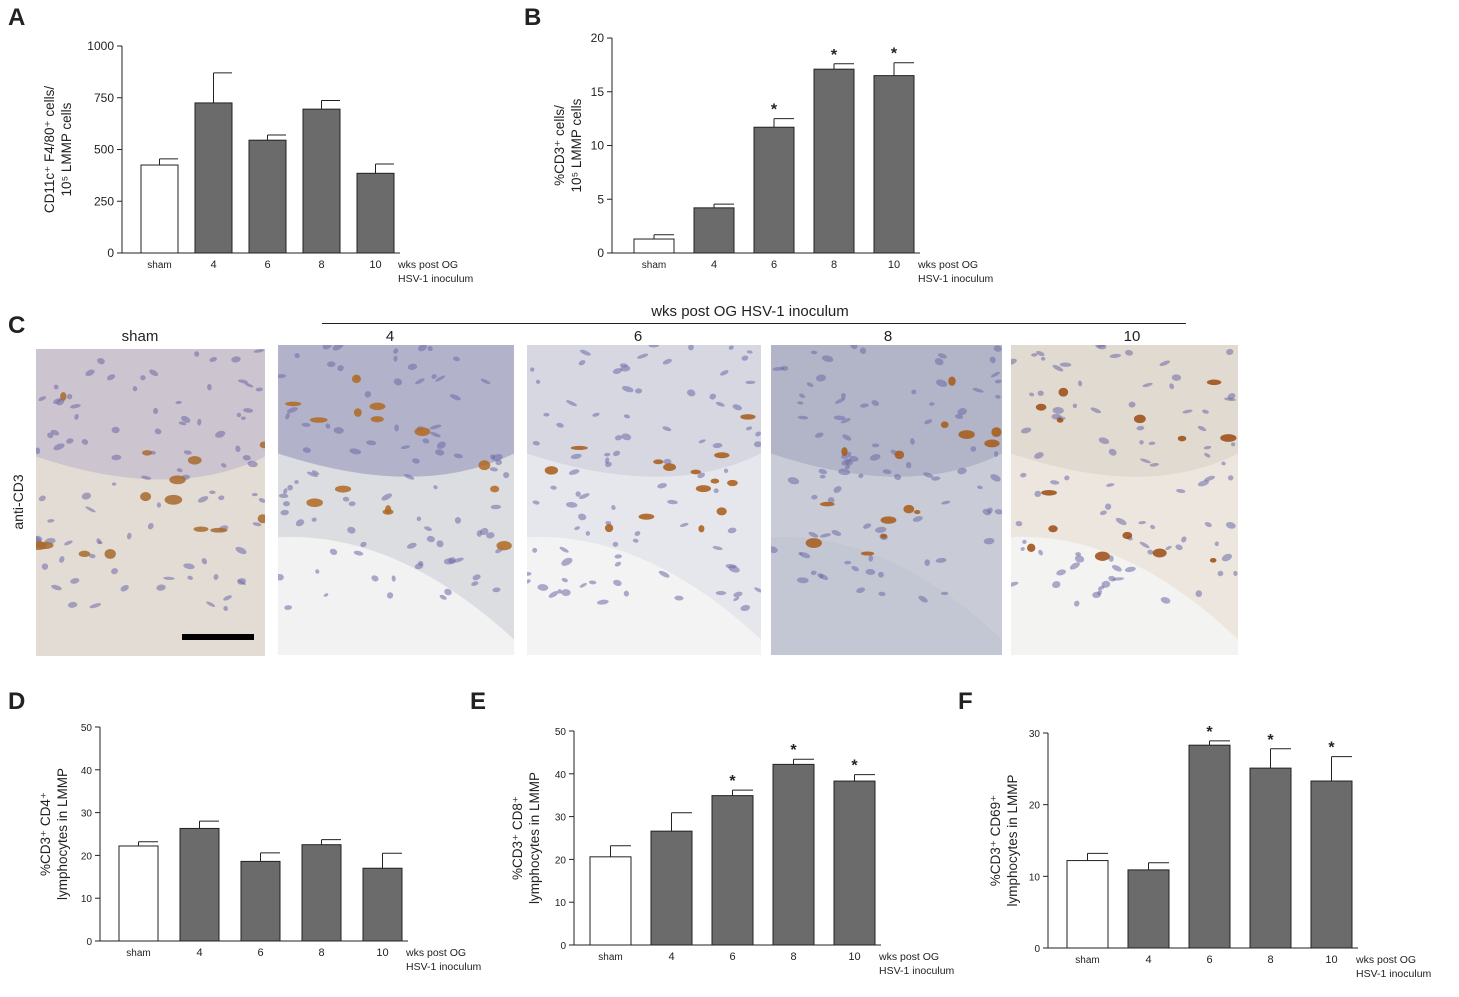 This screenshot has width=1459, height=997. What do you see at coordinates (104, 201) in the screenshot?
I see `y-tick-label: 250` at bounding box center [104, 201].